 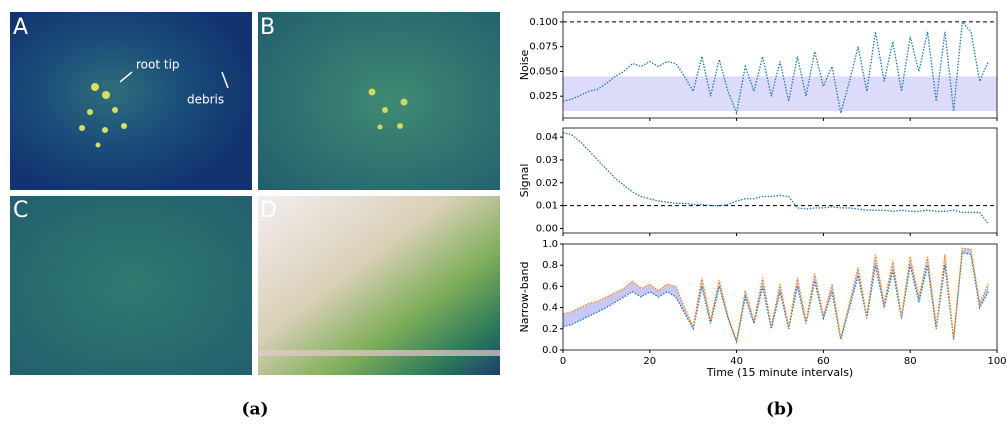 I want to click on annotation: debris, so click(x=205, y=100).